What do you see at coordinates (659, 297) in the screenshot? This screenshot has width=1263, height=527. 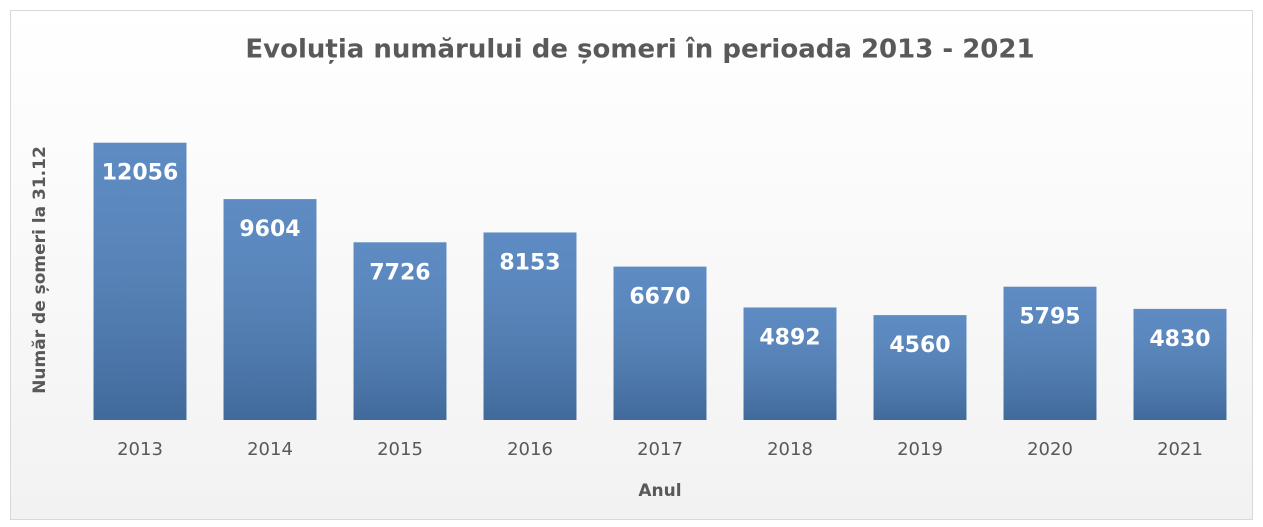 I see `data-label: 6670` at bounding box center [659, 297].